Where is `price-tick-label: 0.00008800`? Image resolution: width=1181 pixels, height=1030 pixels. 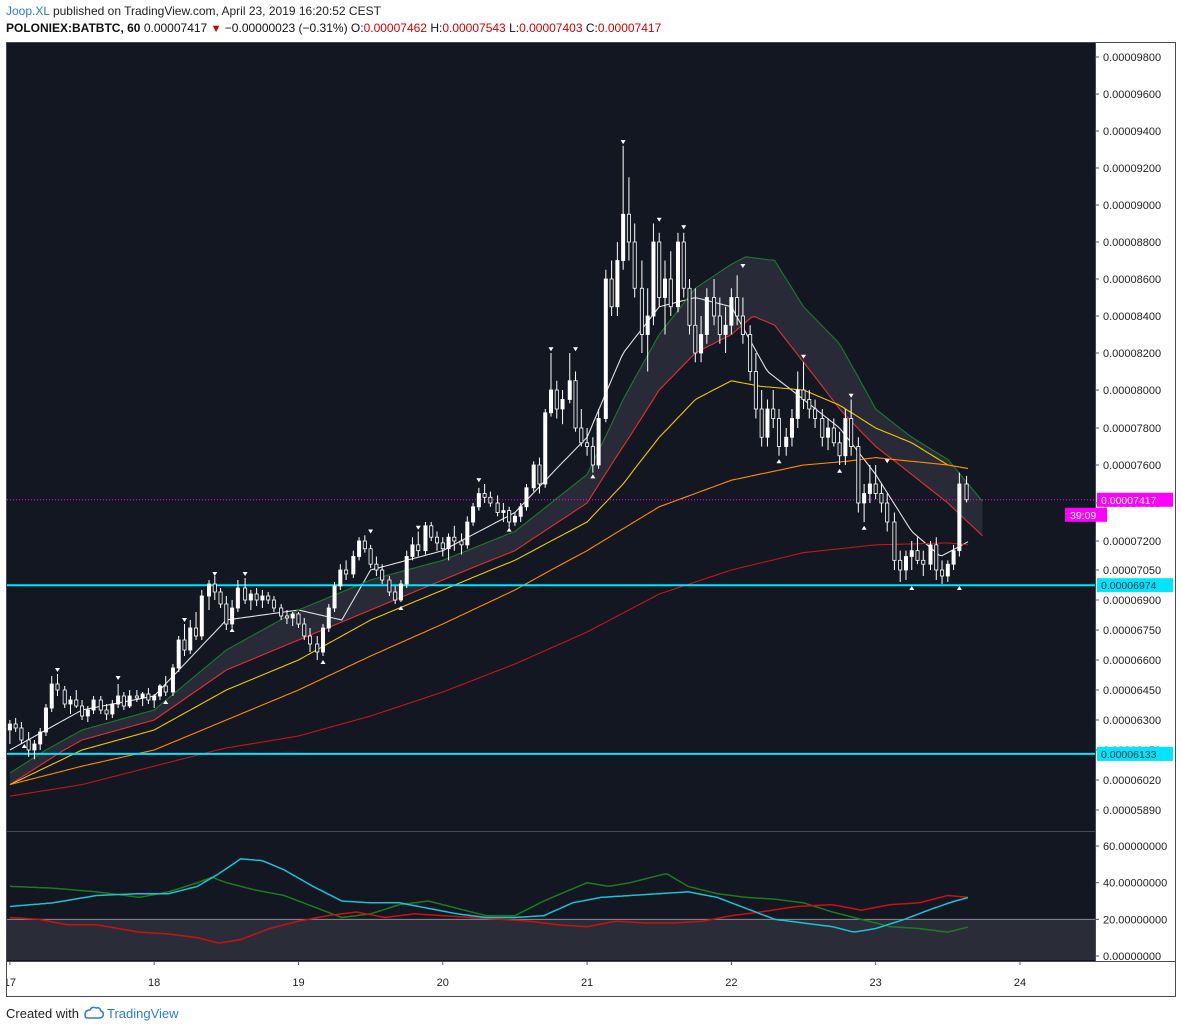 price-tick-label: 0.00008800 is located at coordinates (1132, 243).